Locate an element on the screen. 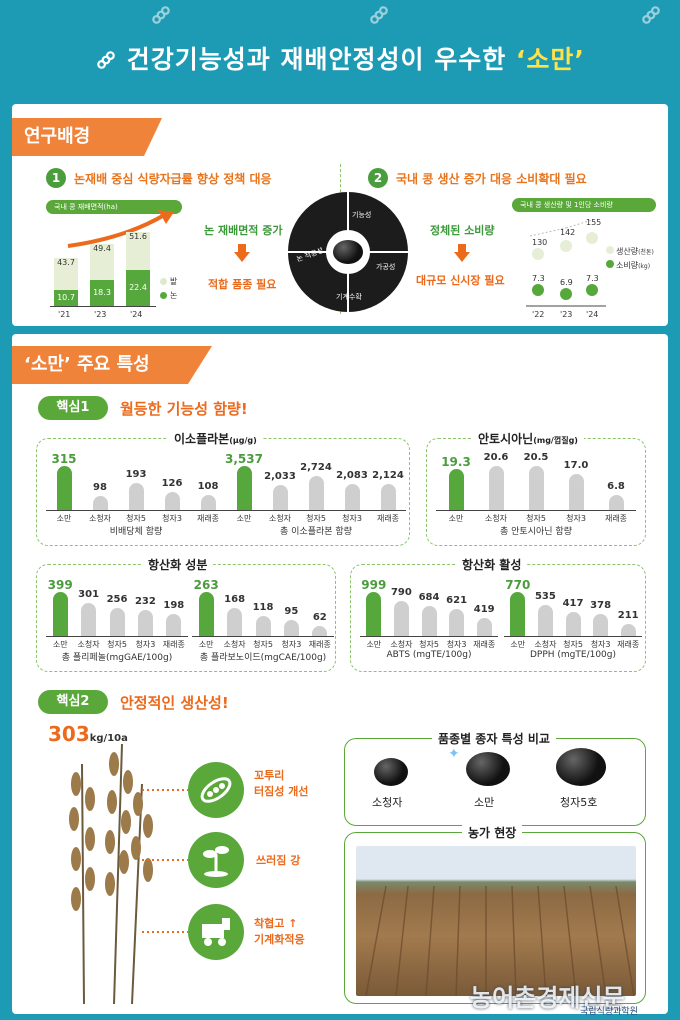 The width and height of the screenshot is (680, 1020). bar-value: 535 is located at coordinates (545, 597).